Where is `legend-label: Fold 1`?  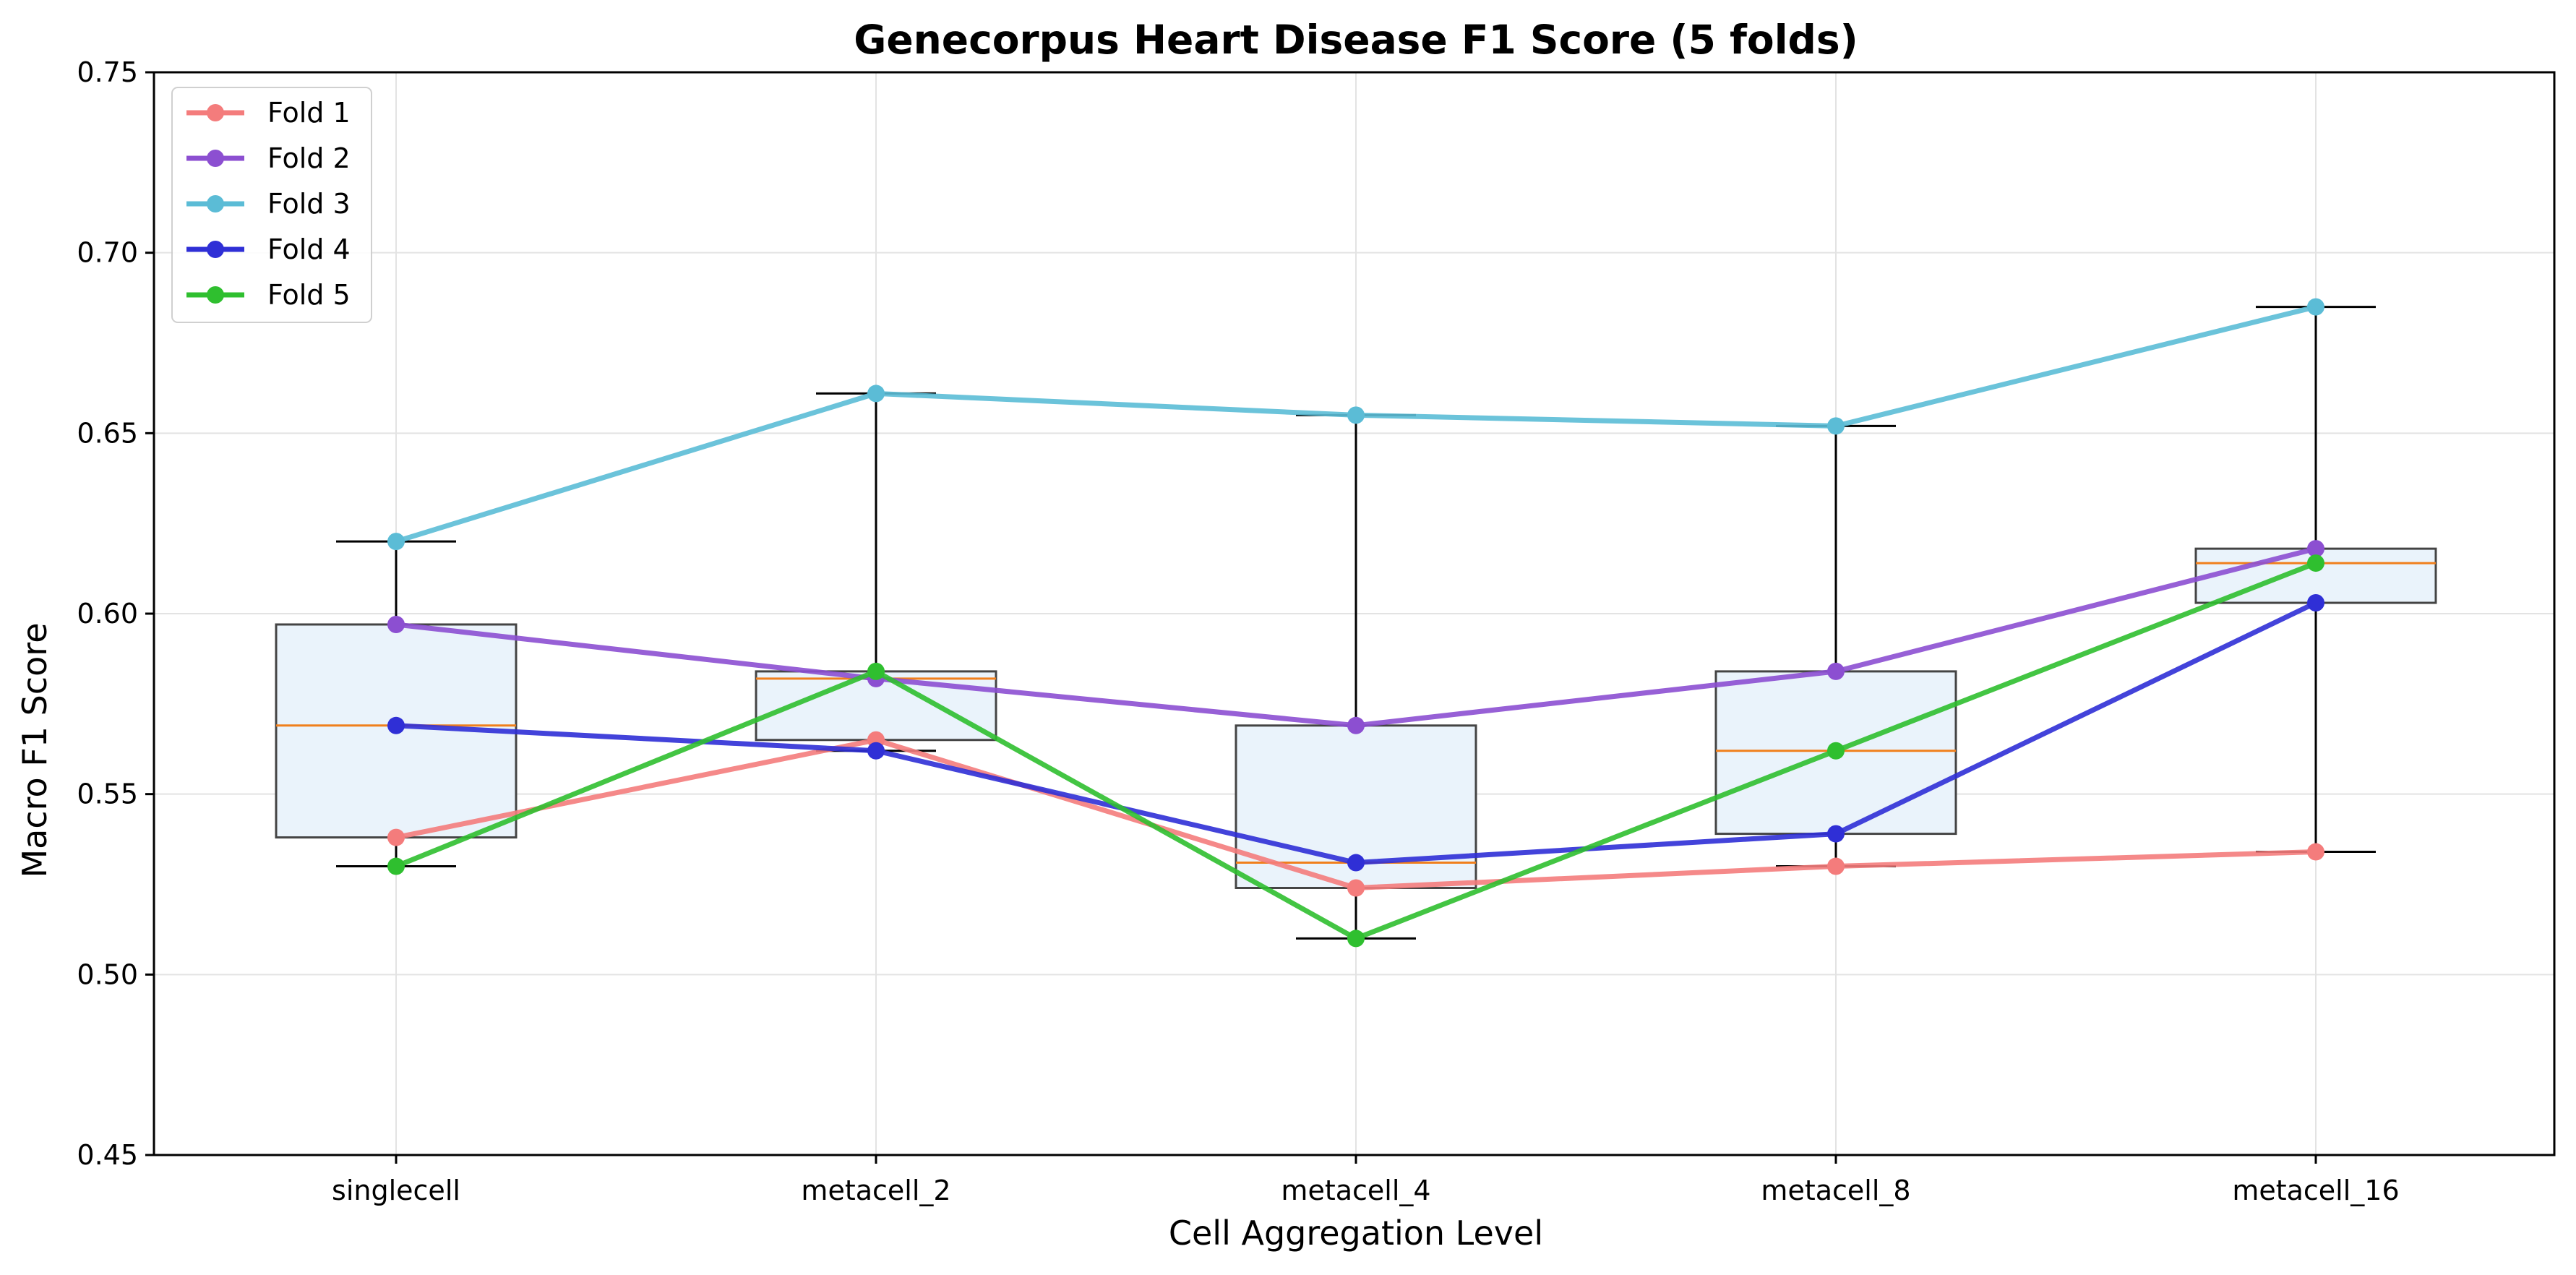 legend-label: Fold 1 is located at coordinates (309, 113).